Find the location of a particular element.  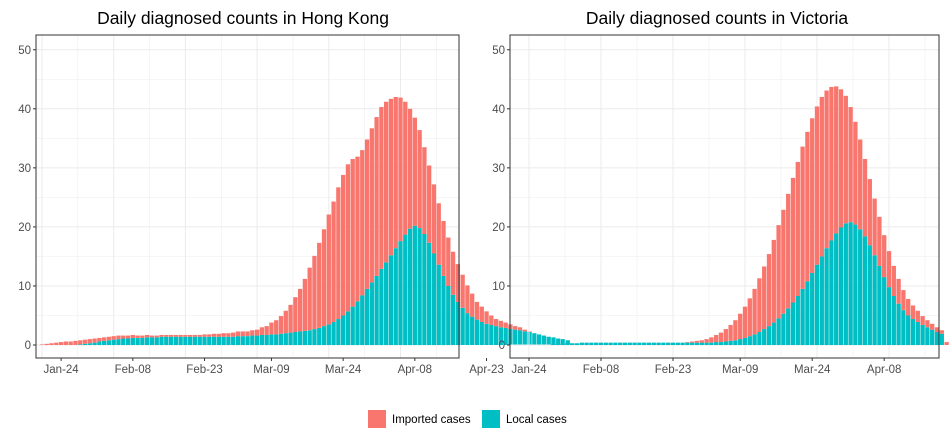

legend-key-imported is located at coordinates (377, 419).